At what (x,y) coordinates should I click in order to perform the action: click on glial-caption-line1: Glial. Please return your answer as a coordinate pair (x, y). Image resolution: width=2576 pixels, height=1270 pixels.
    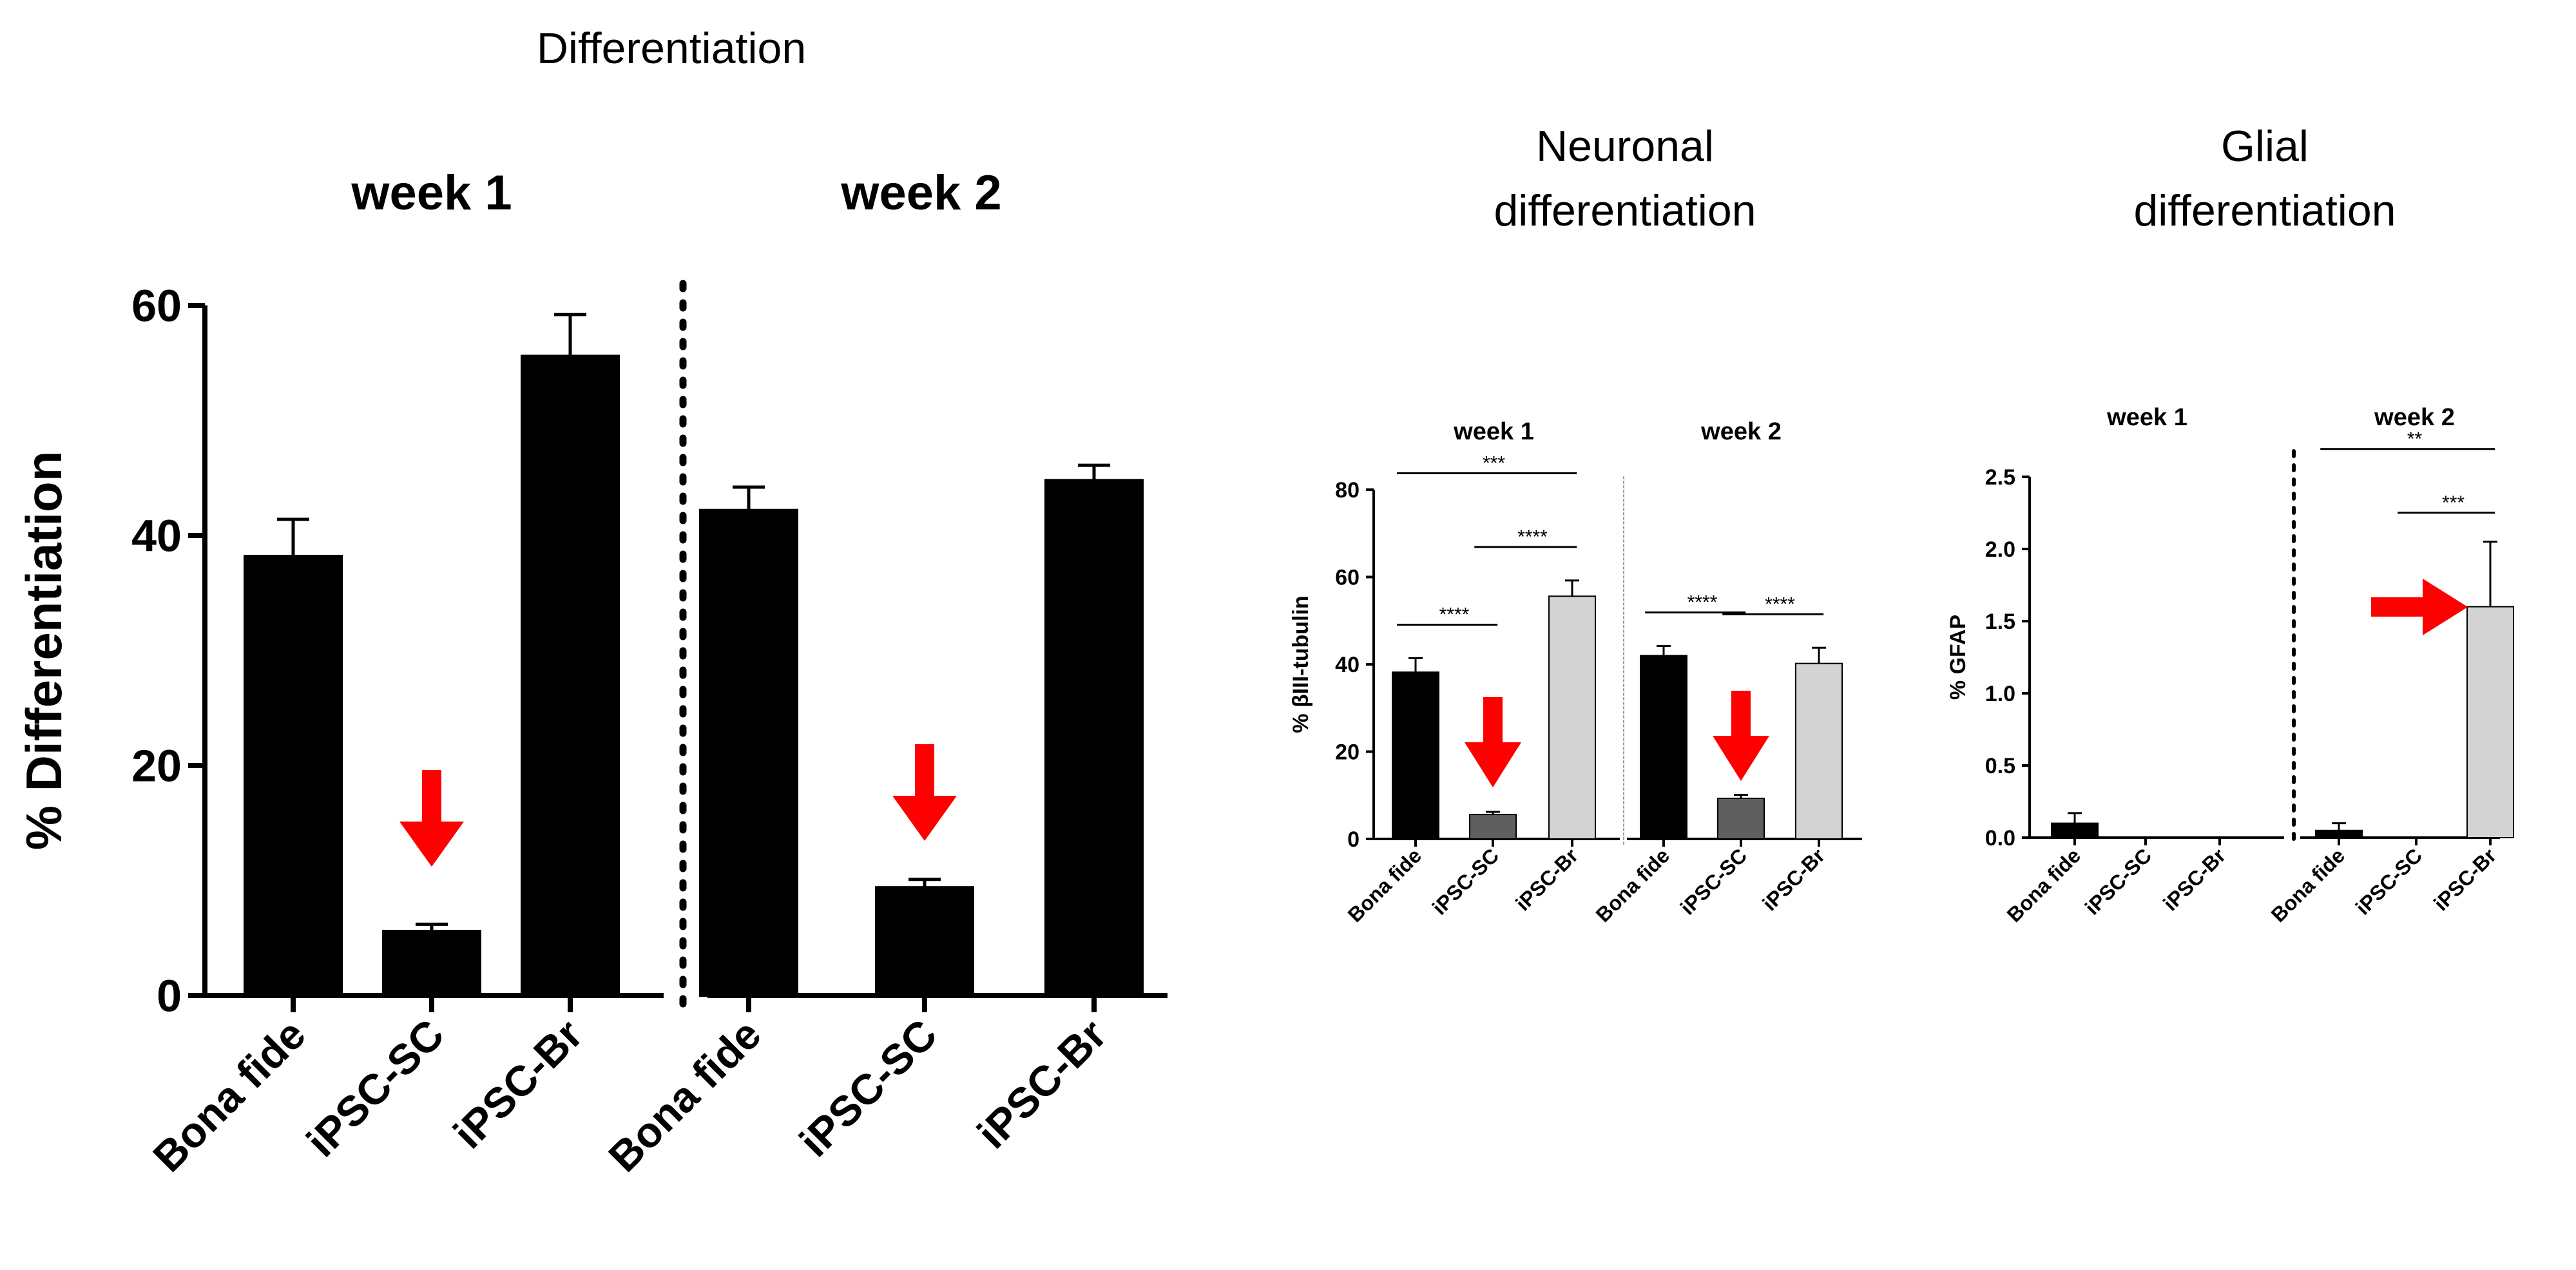
    Looking at the image, I should click on (2265, 146).